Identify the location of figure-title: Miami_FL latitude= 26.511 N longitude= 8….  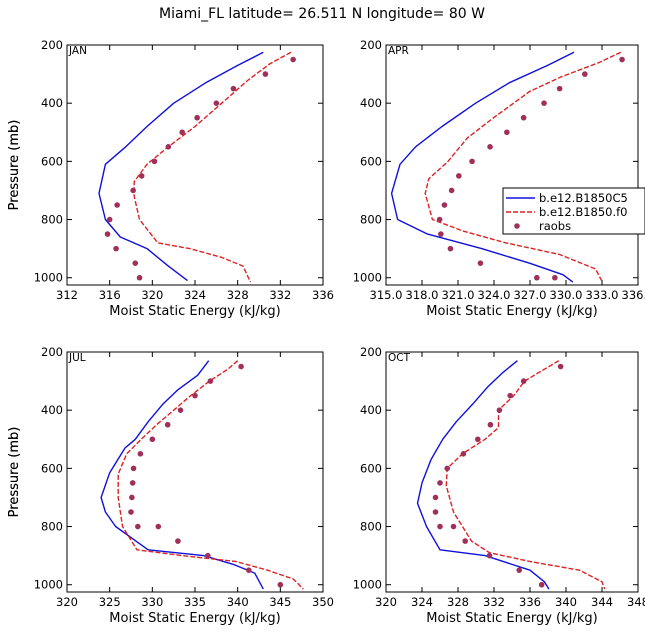
(322, 14).